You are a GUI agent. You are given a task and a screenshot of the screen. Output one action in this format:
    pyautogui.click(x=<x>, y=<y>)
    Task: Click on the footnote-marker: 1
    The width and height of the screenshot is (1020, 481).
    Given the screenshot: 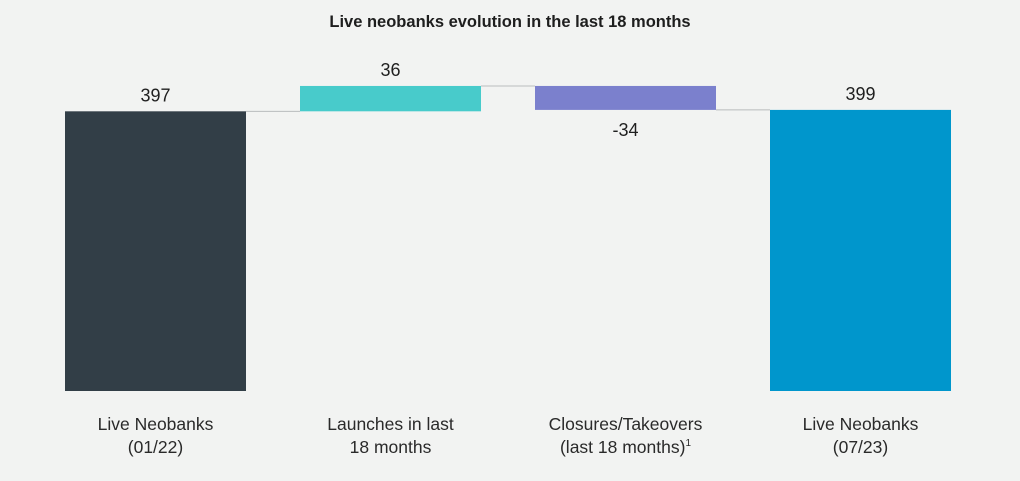 What is the action you would take?
    pyautogui.click(x=688, y=443)
    